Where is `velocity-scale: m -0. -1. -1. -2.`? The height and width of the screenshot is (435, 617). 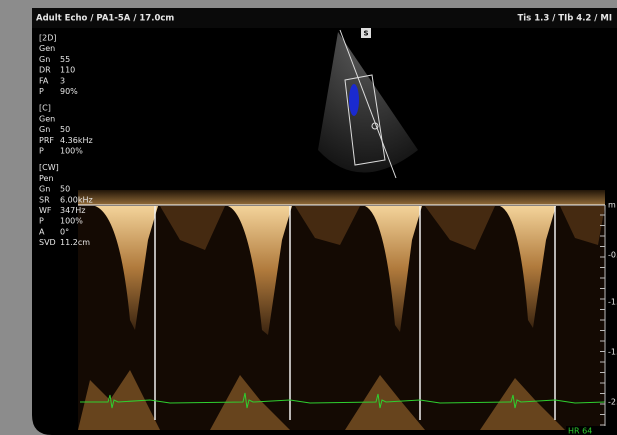
velocity-scale: m -0. -1. -1. -2. is located at coordinates (612, 304).